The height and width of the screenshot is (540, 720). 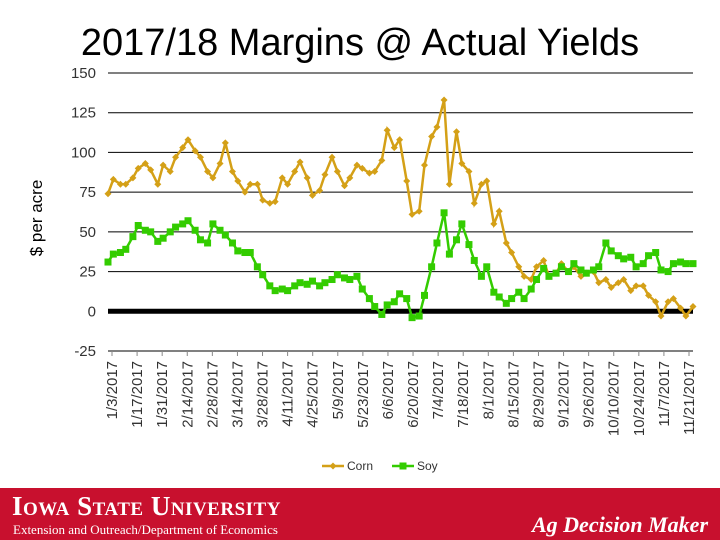 I want to click on y-tick-label: 50, so click(x=87, y=232).